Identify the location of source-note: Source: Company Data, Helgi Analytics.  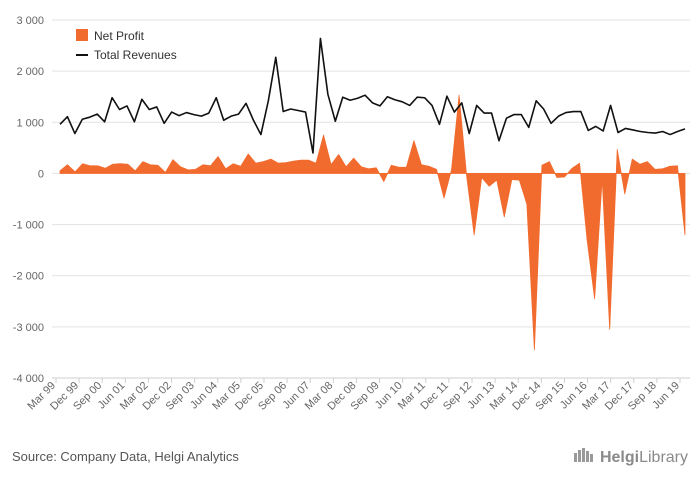
(125, 456).